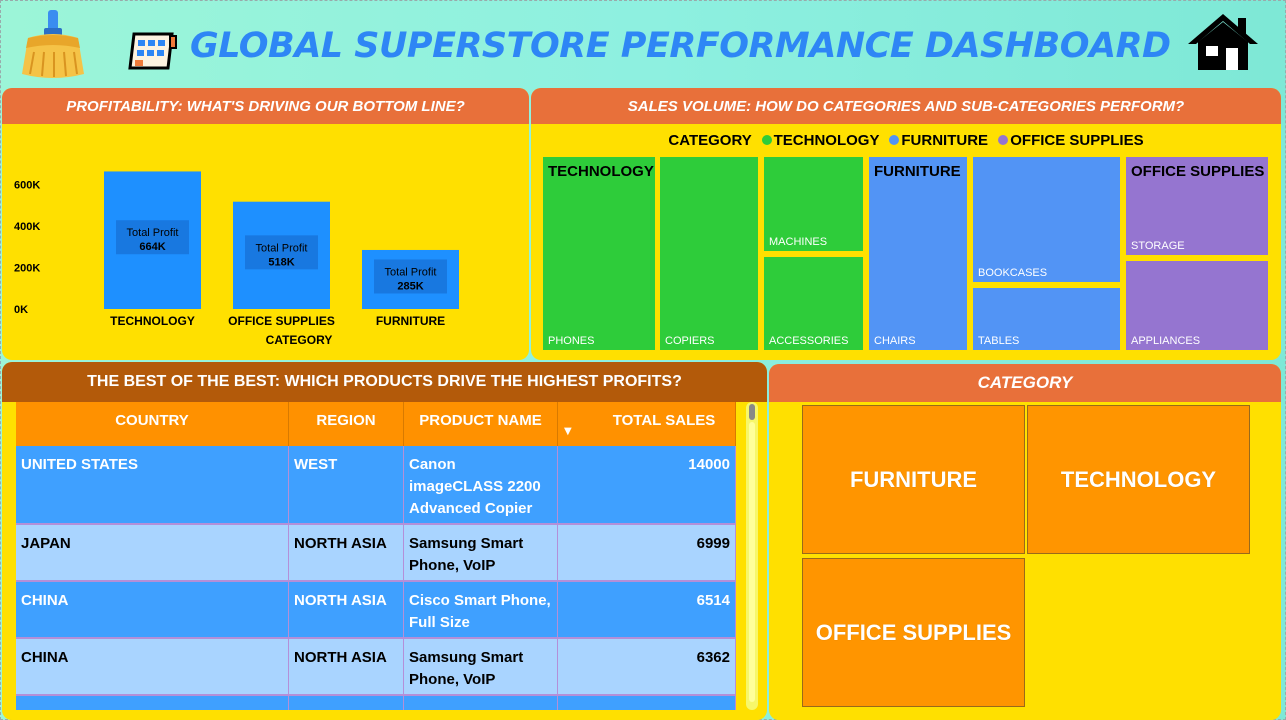 The image size is (1286, 720). What do you see at coordinates (647, 484) in the screenshot?
I see `cell-sales: 14000` at bounding box center [647, 484].